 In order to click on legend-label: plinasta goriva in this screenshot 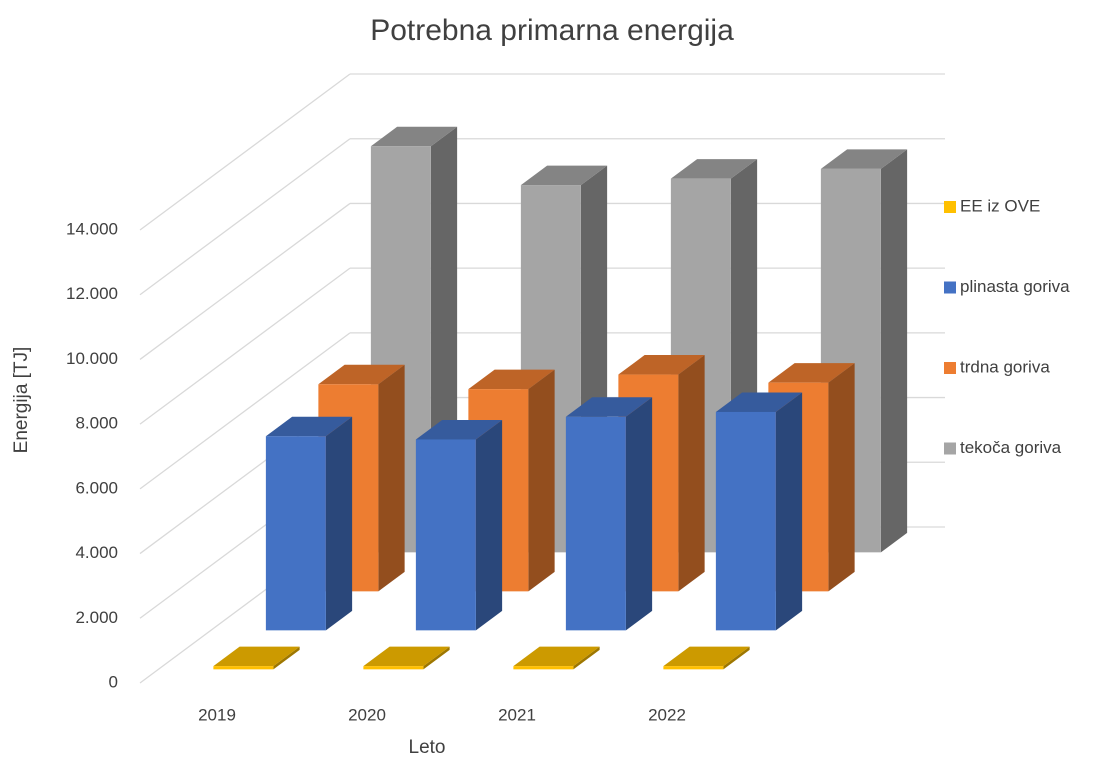, I will do `click(1015, 286)`.